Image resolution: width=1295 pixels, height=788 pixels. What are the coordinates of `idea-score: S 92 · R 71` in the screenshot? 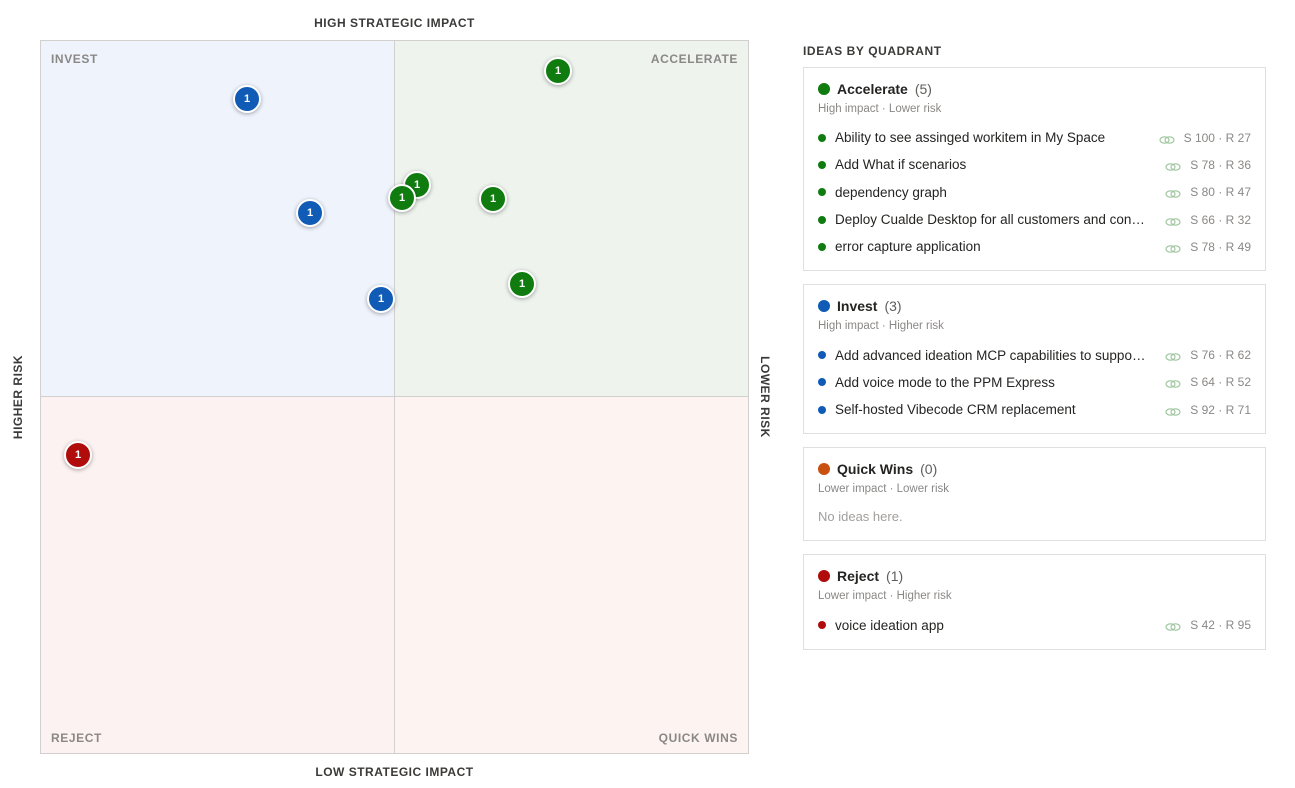 It's located at (1220, 409).